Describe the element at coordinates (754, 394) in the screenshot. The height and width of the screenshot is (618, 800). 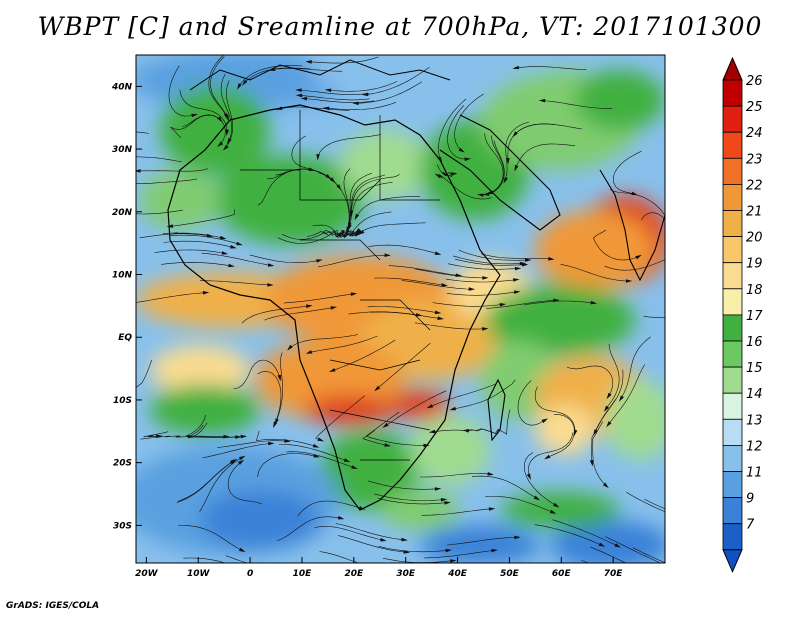
I see `colorbar-label: 14` at that location.